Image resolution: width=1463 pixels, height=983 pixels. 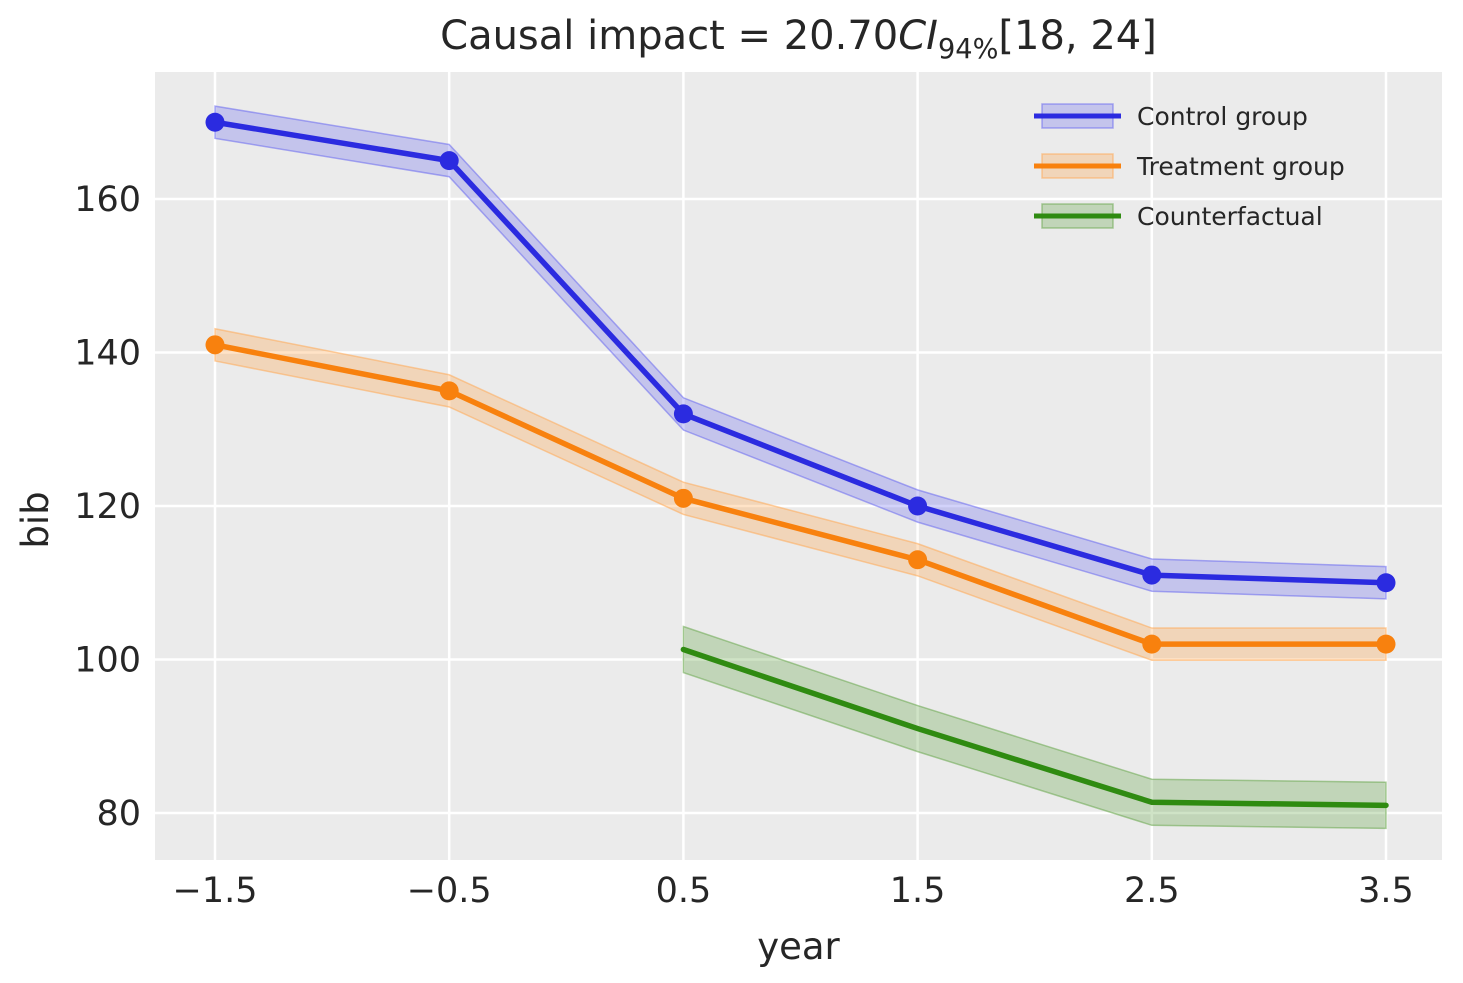 What do you see at coordinates (798, 946) in the screenshot?
I see `x-axis-label: year` at bounding box center [798, 946].